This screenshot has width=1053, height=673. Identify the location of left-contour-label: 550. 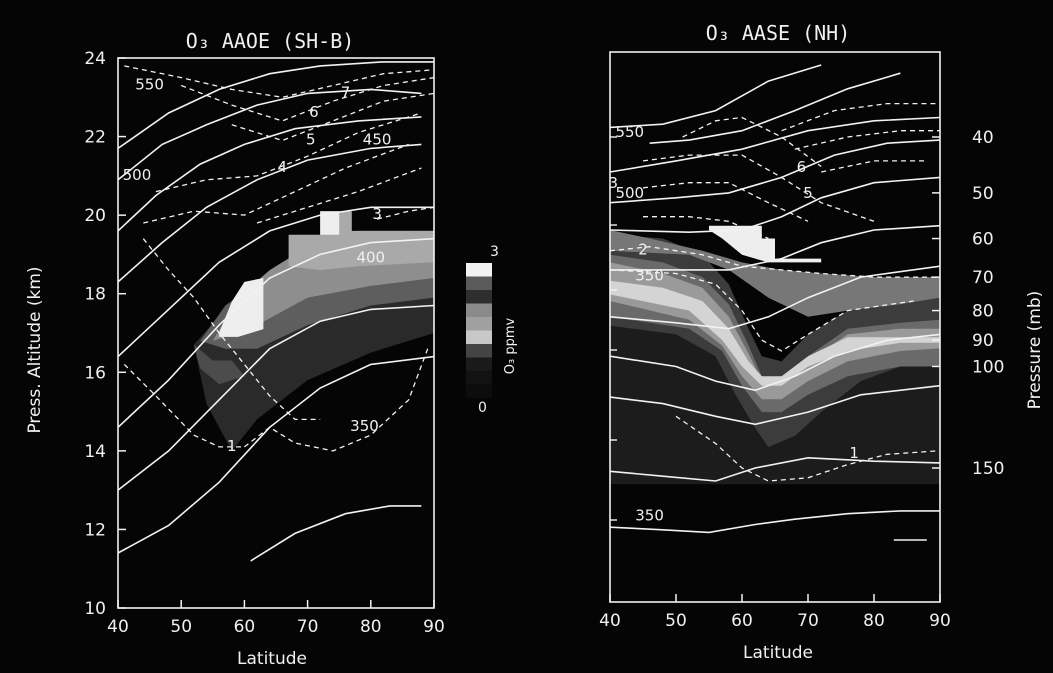
(149, 84).